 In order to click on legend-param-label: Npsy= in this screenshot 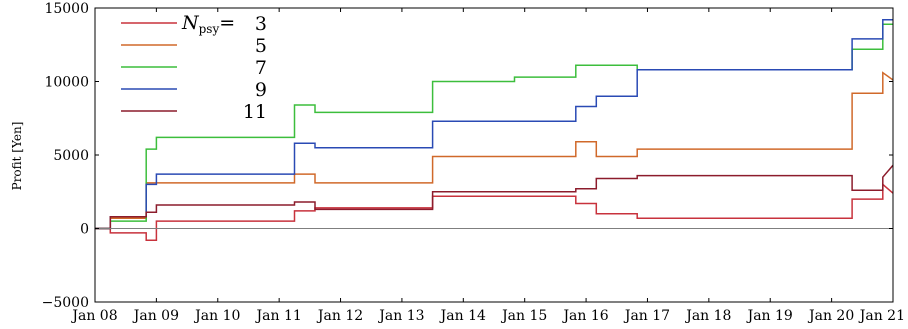, I will do `click(208, 24)`.